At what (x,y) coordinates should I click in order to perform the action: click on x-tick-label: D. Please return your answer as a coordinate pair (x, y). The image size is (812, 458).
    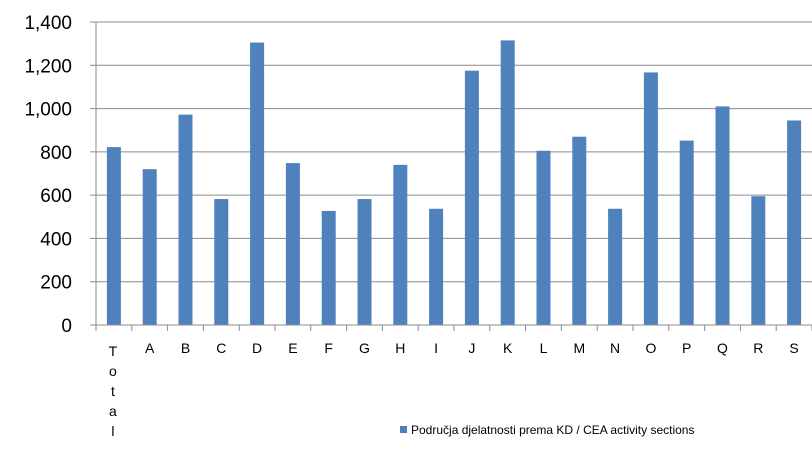
    Looking at the image, I should click on (257, 348).